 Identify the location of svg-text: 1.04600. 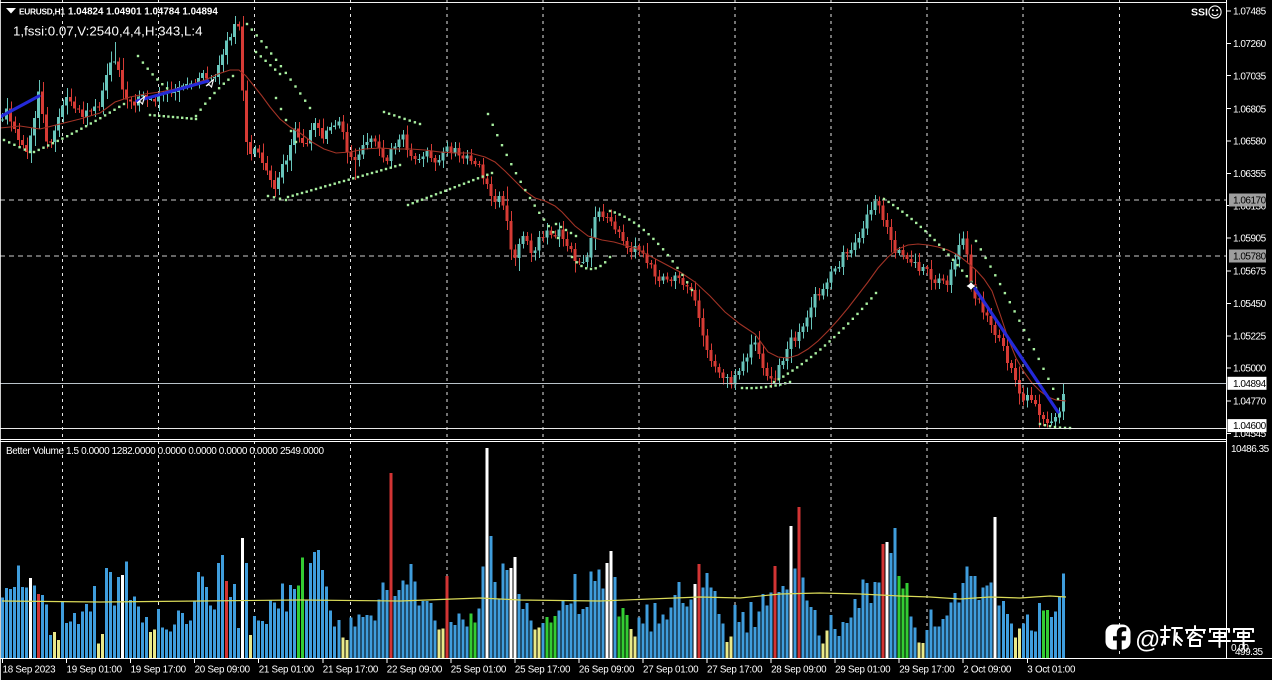
(1250, 426).